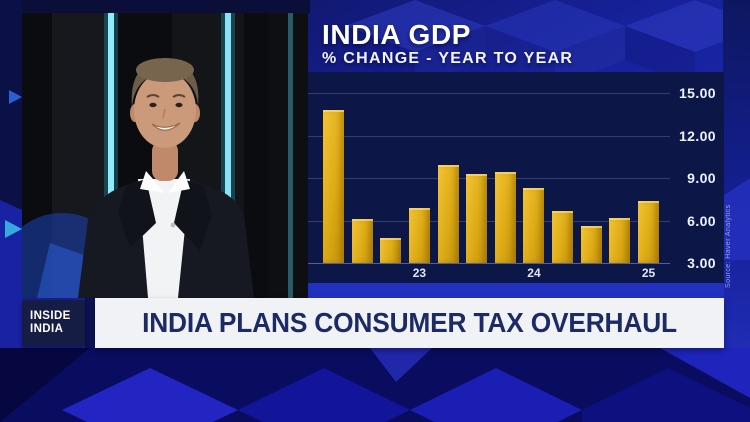 The image size is (750, 422). I want to click on flag-line-2: INDIA, so click(47, 329).